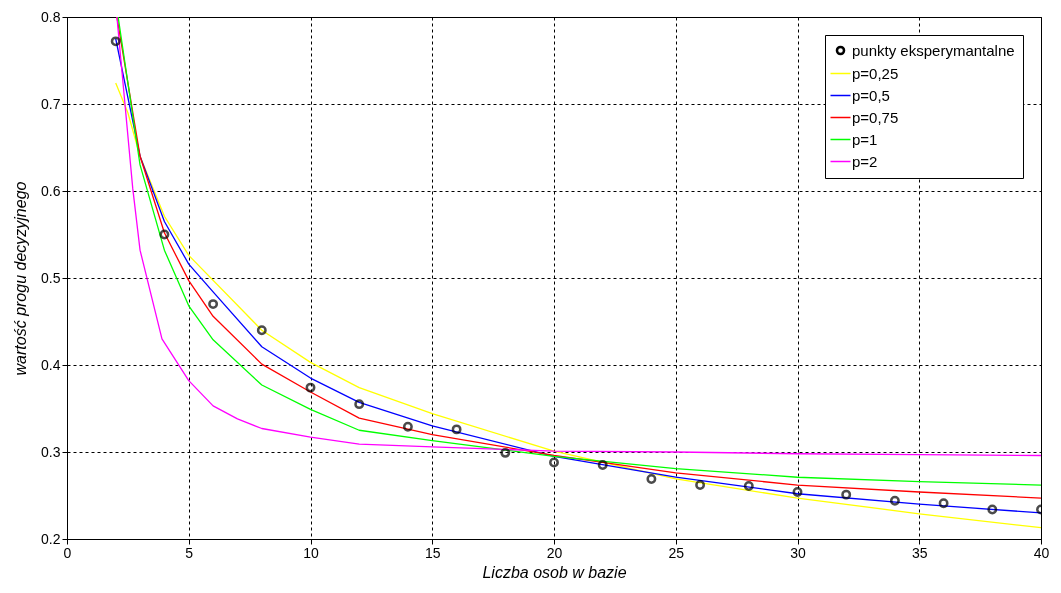 This screenshot has width=1061, height=593. I want to click on x-tick-label: 25, so click(676, 552).